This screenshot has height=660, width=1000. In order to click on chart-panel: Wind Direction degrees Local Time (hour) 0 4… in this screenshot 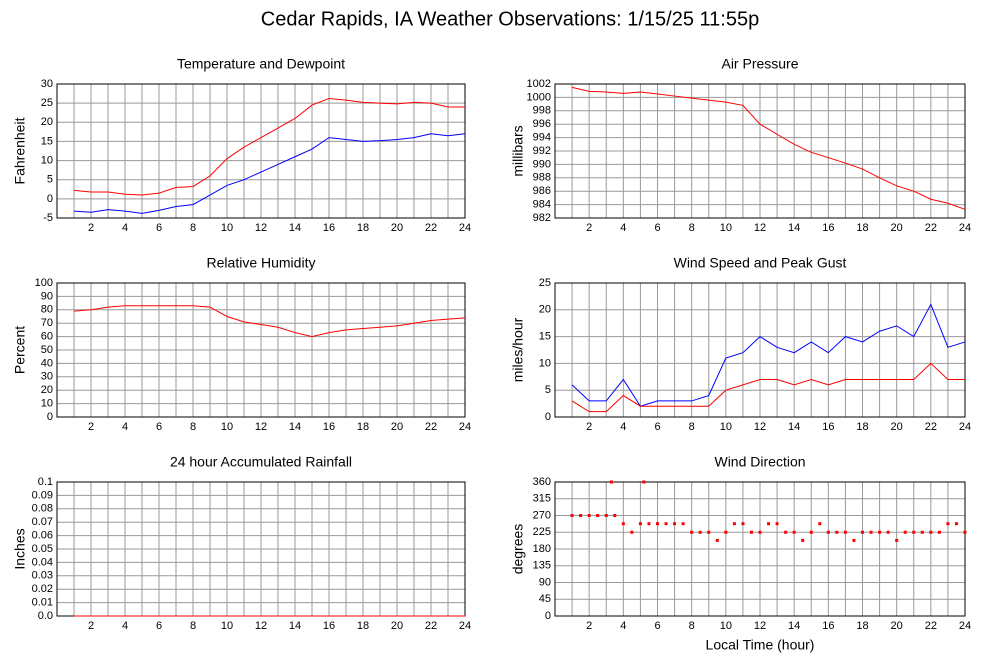, I will do `click(740, 553)`.